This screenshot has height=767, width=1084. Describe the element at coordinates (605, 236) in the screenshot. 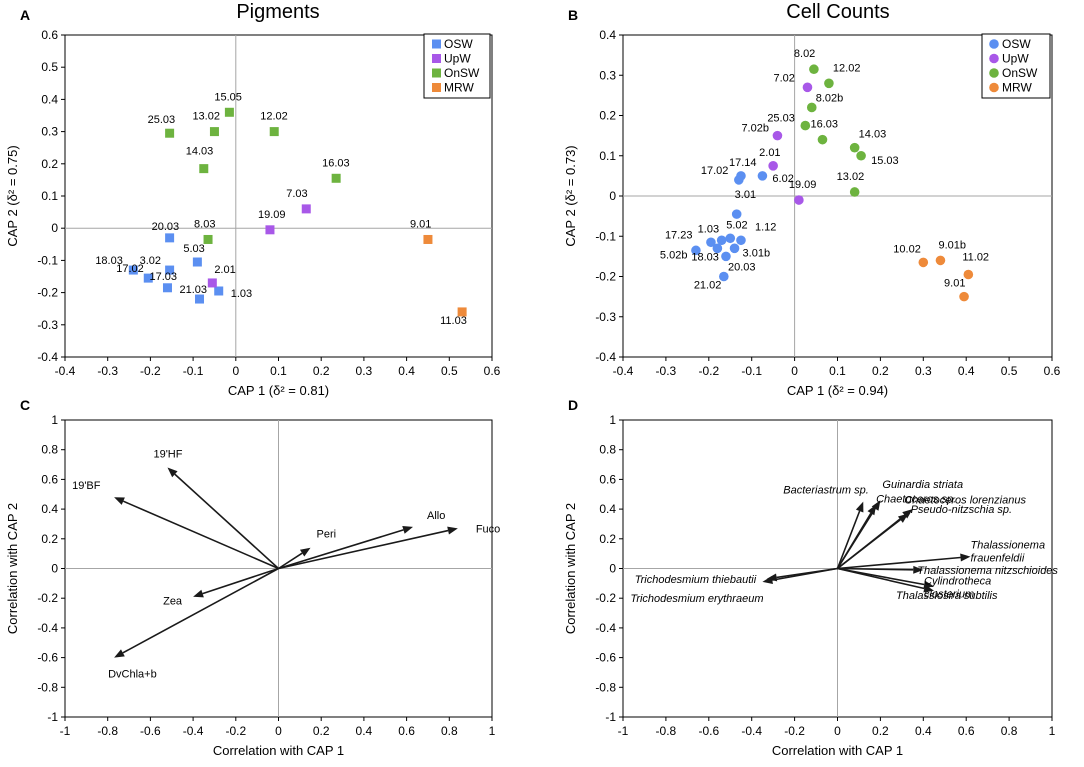

I see `y-tick-label: -0.1` at that location.